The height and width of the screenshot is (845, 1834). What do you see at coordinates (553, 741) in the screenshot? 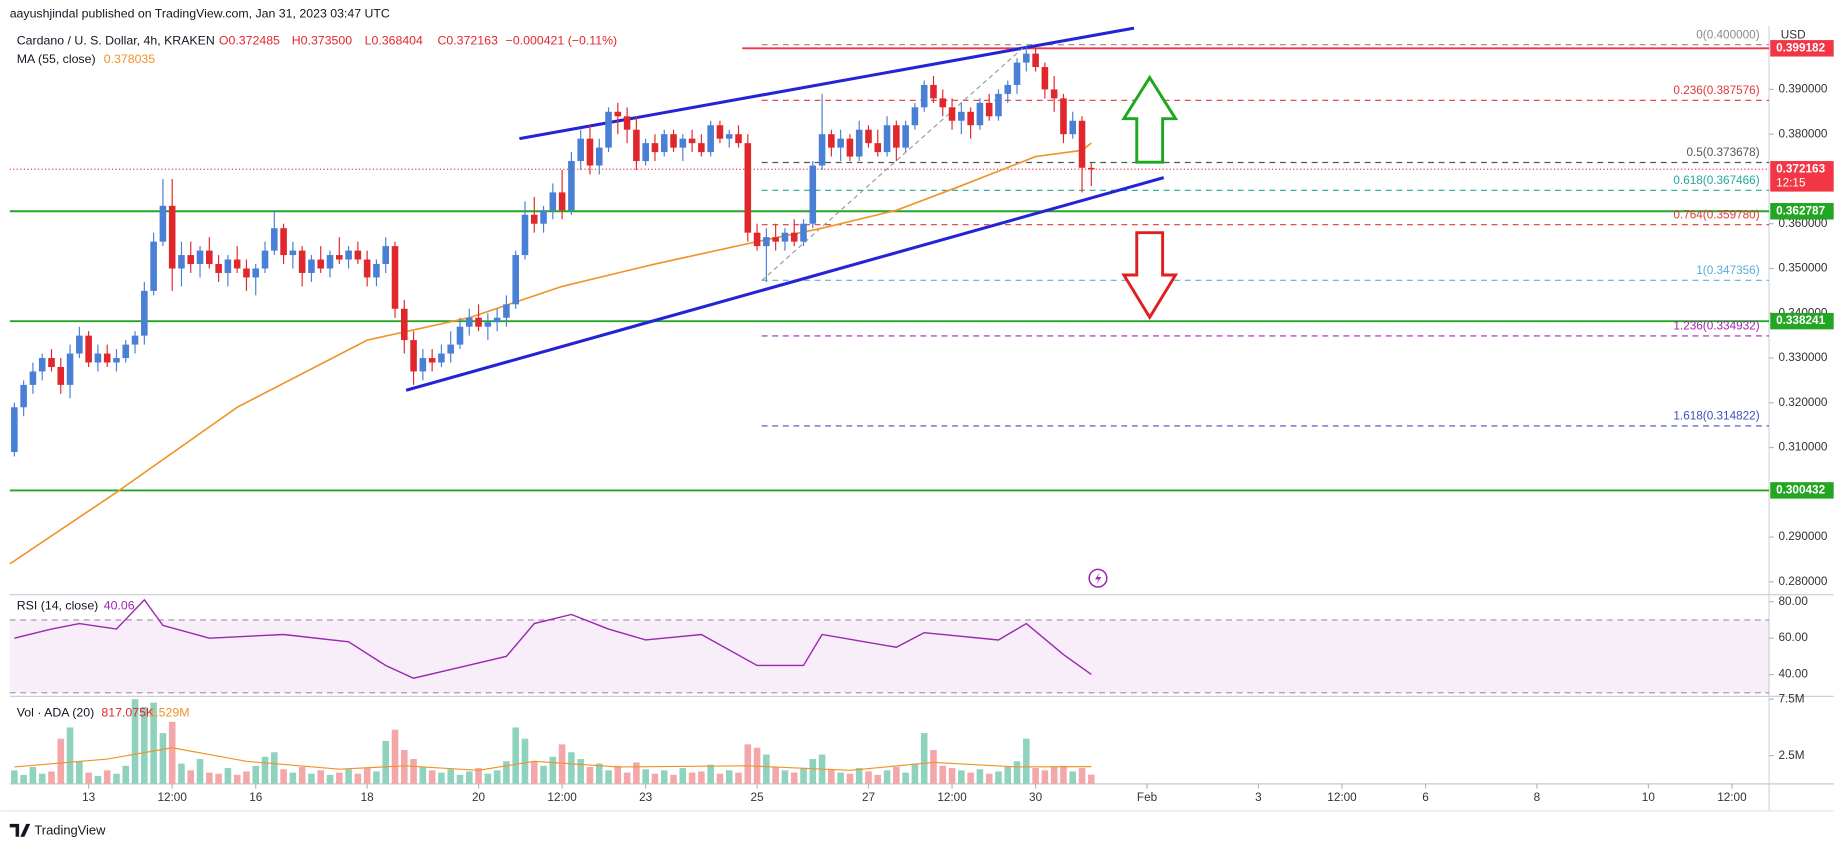
I see `volume-pane` at bounding box center [553, 741].